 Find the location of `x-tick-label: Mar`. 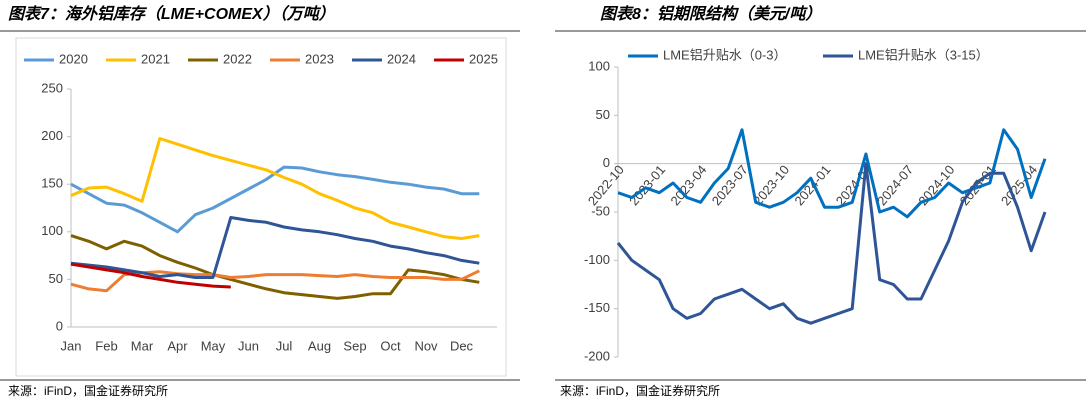

x-tick-label: Mar is located at coordinates (142, 345).